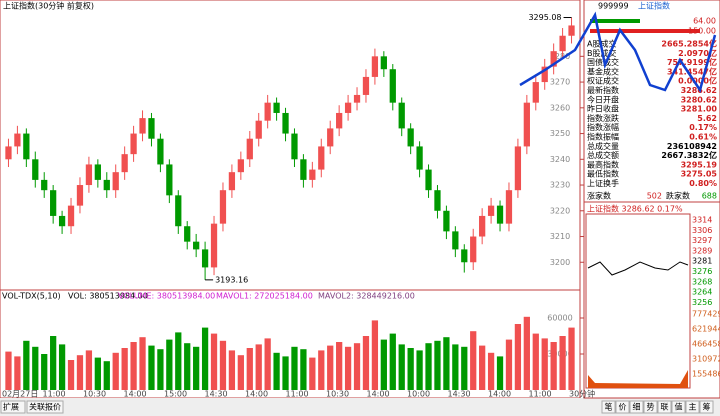  Describe the element at coordinates (699, 109) in the screenshot. I see `row-value: 3281.00` at that location.